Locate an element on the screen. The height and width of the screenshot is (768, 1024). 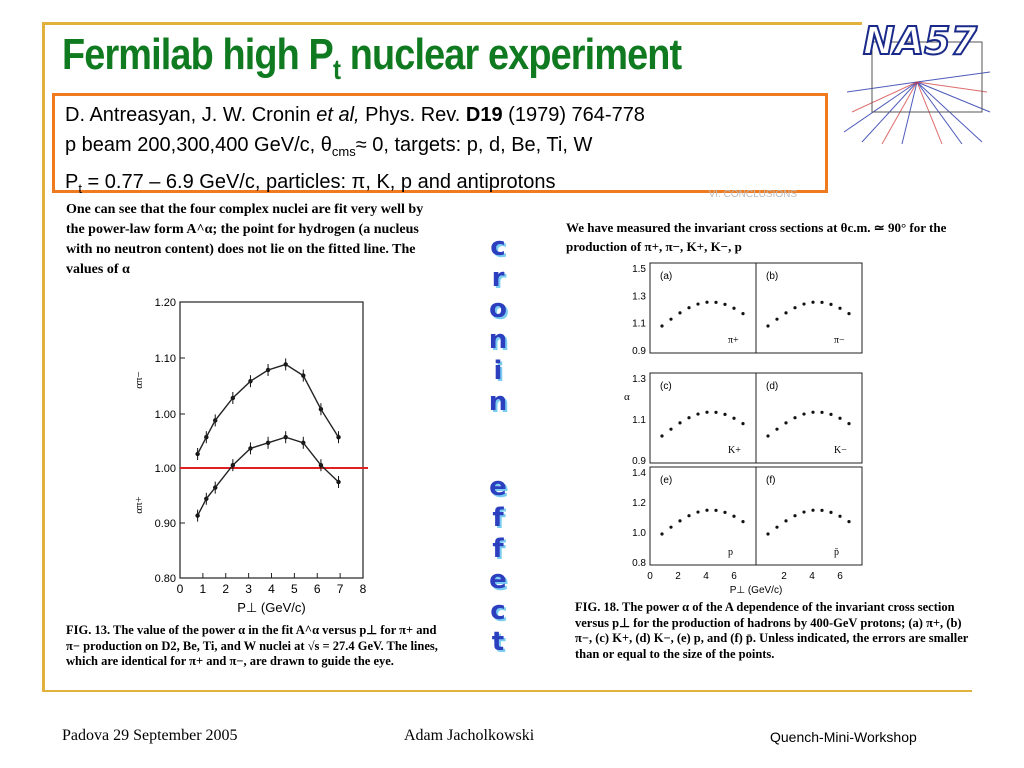
y-tick-label: 0.8 is located at coordinates (639, 563).